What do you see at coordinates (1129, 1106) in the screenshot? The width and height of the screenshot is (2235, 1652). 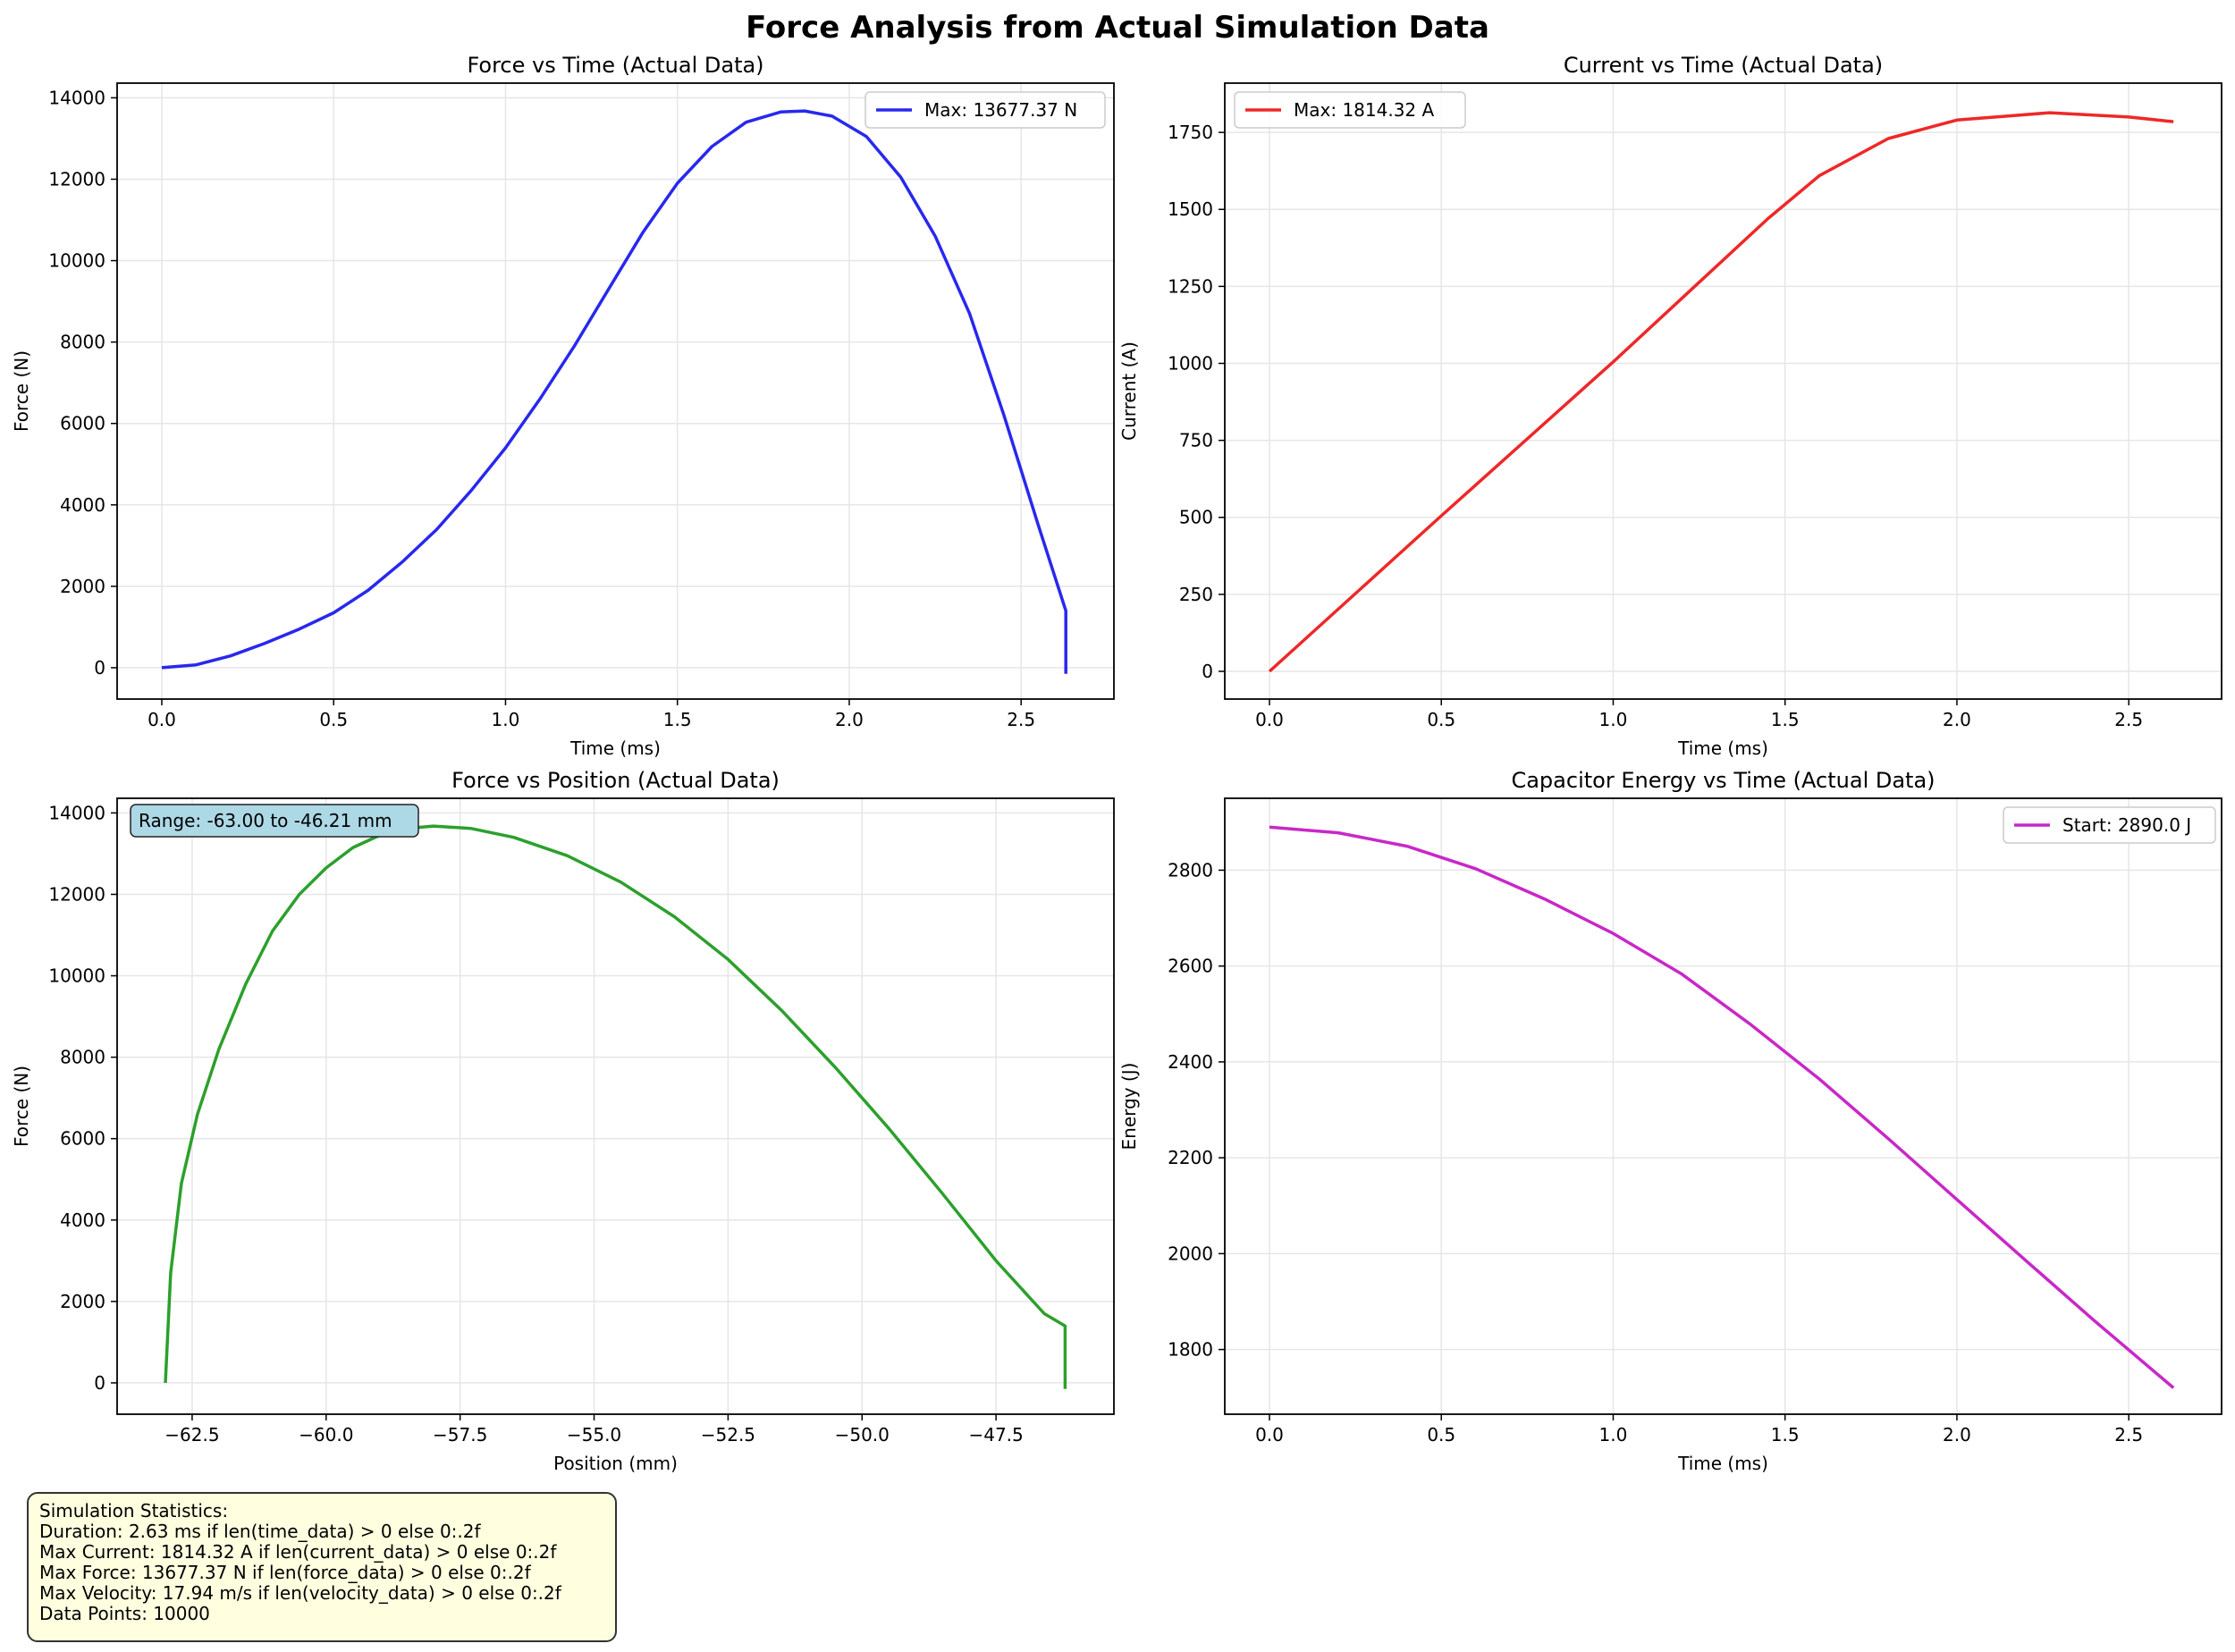 I see `y-axis-label: Energy (J)` at bounding box center [1129, 1106].